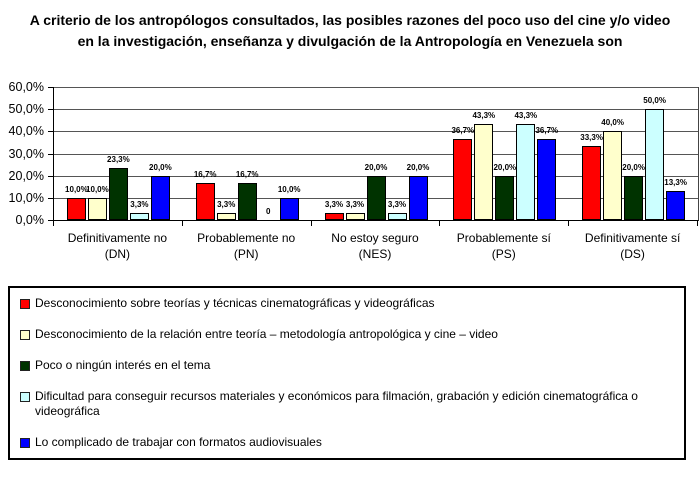 This screenshot has width=700, height=482. What do you see at coordinates (375, 254) in the screenshot?
I see `category-abbr: (NES)` at bounding box center [375, 254].